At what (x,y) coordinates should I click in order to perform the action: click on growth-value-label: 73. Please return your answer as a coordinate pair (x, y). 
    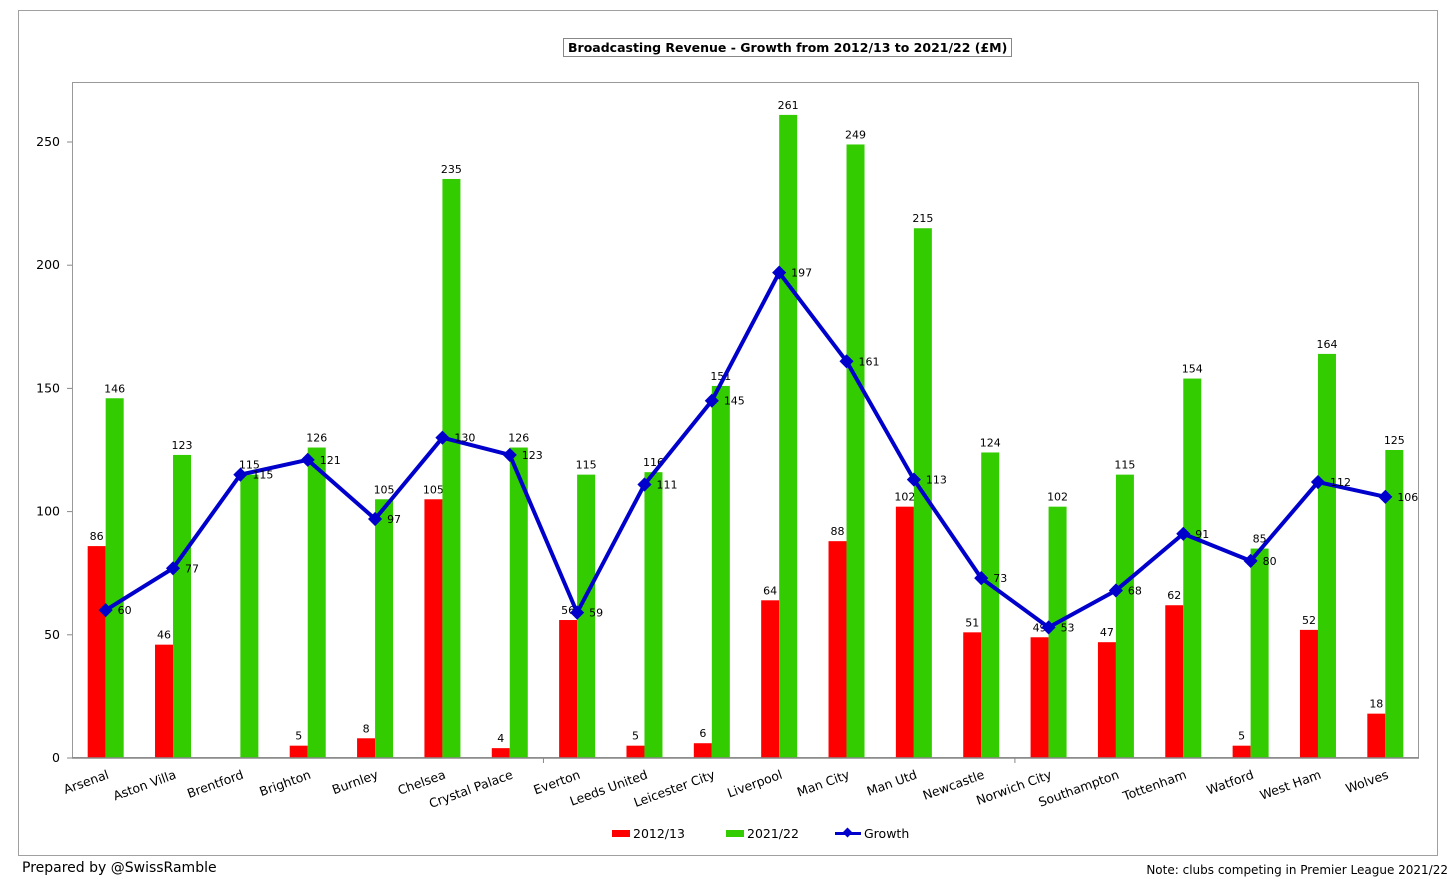
    Looking at the image, I should click on (1000, 578).